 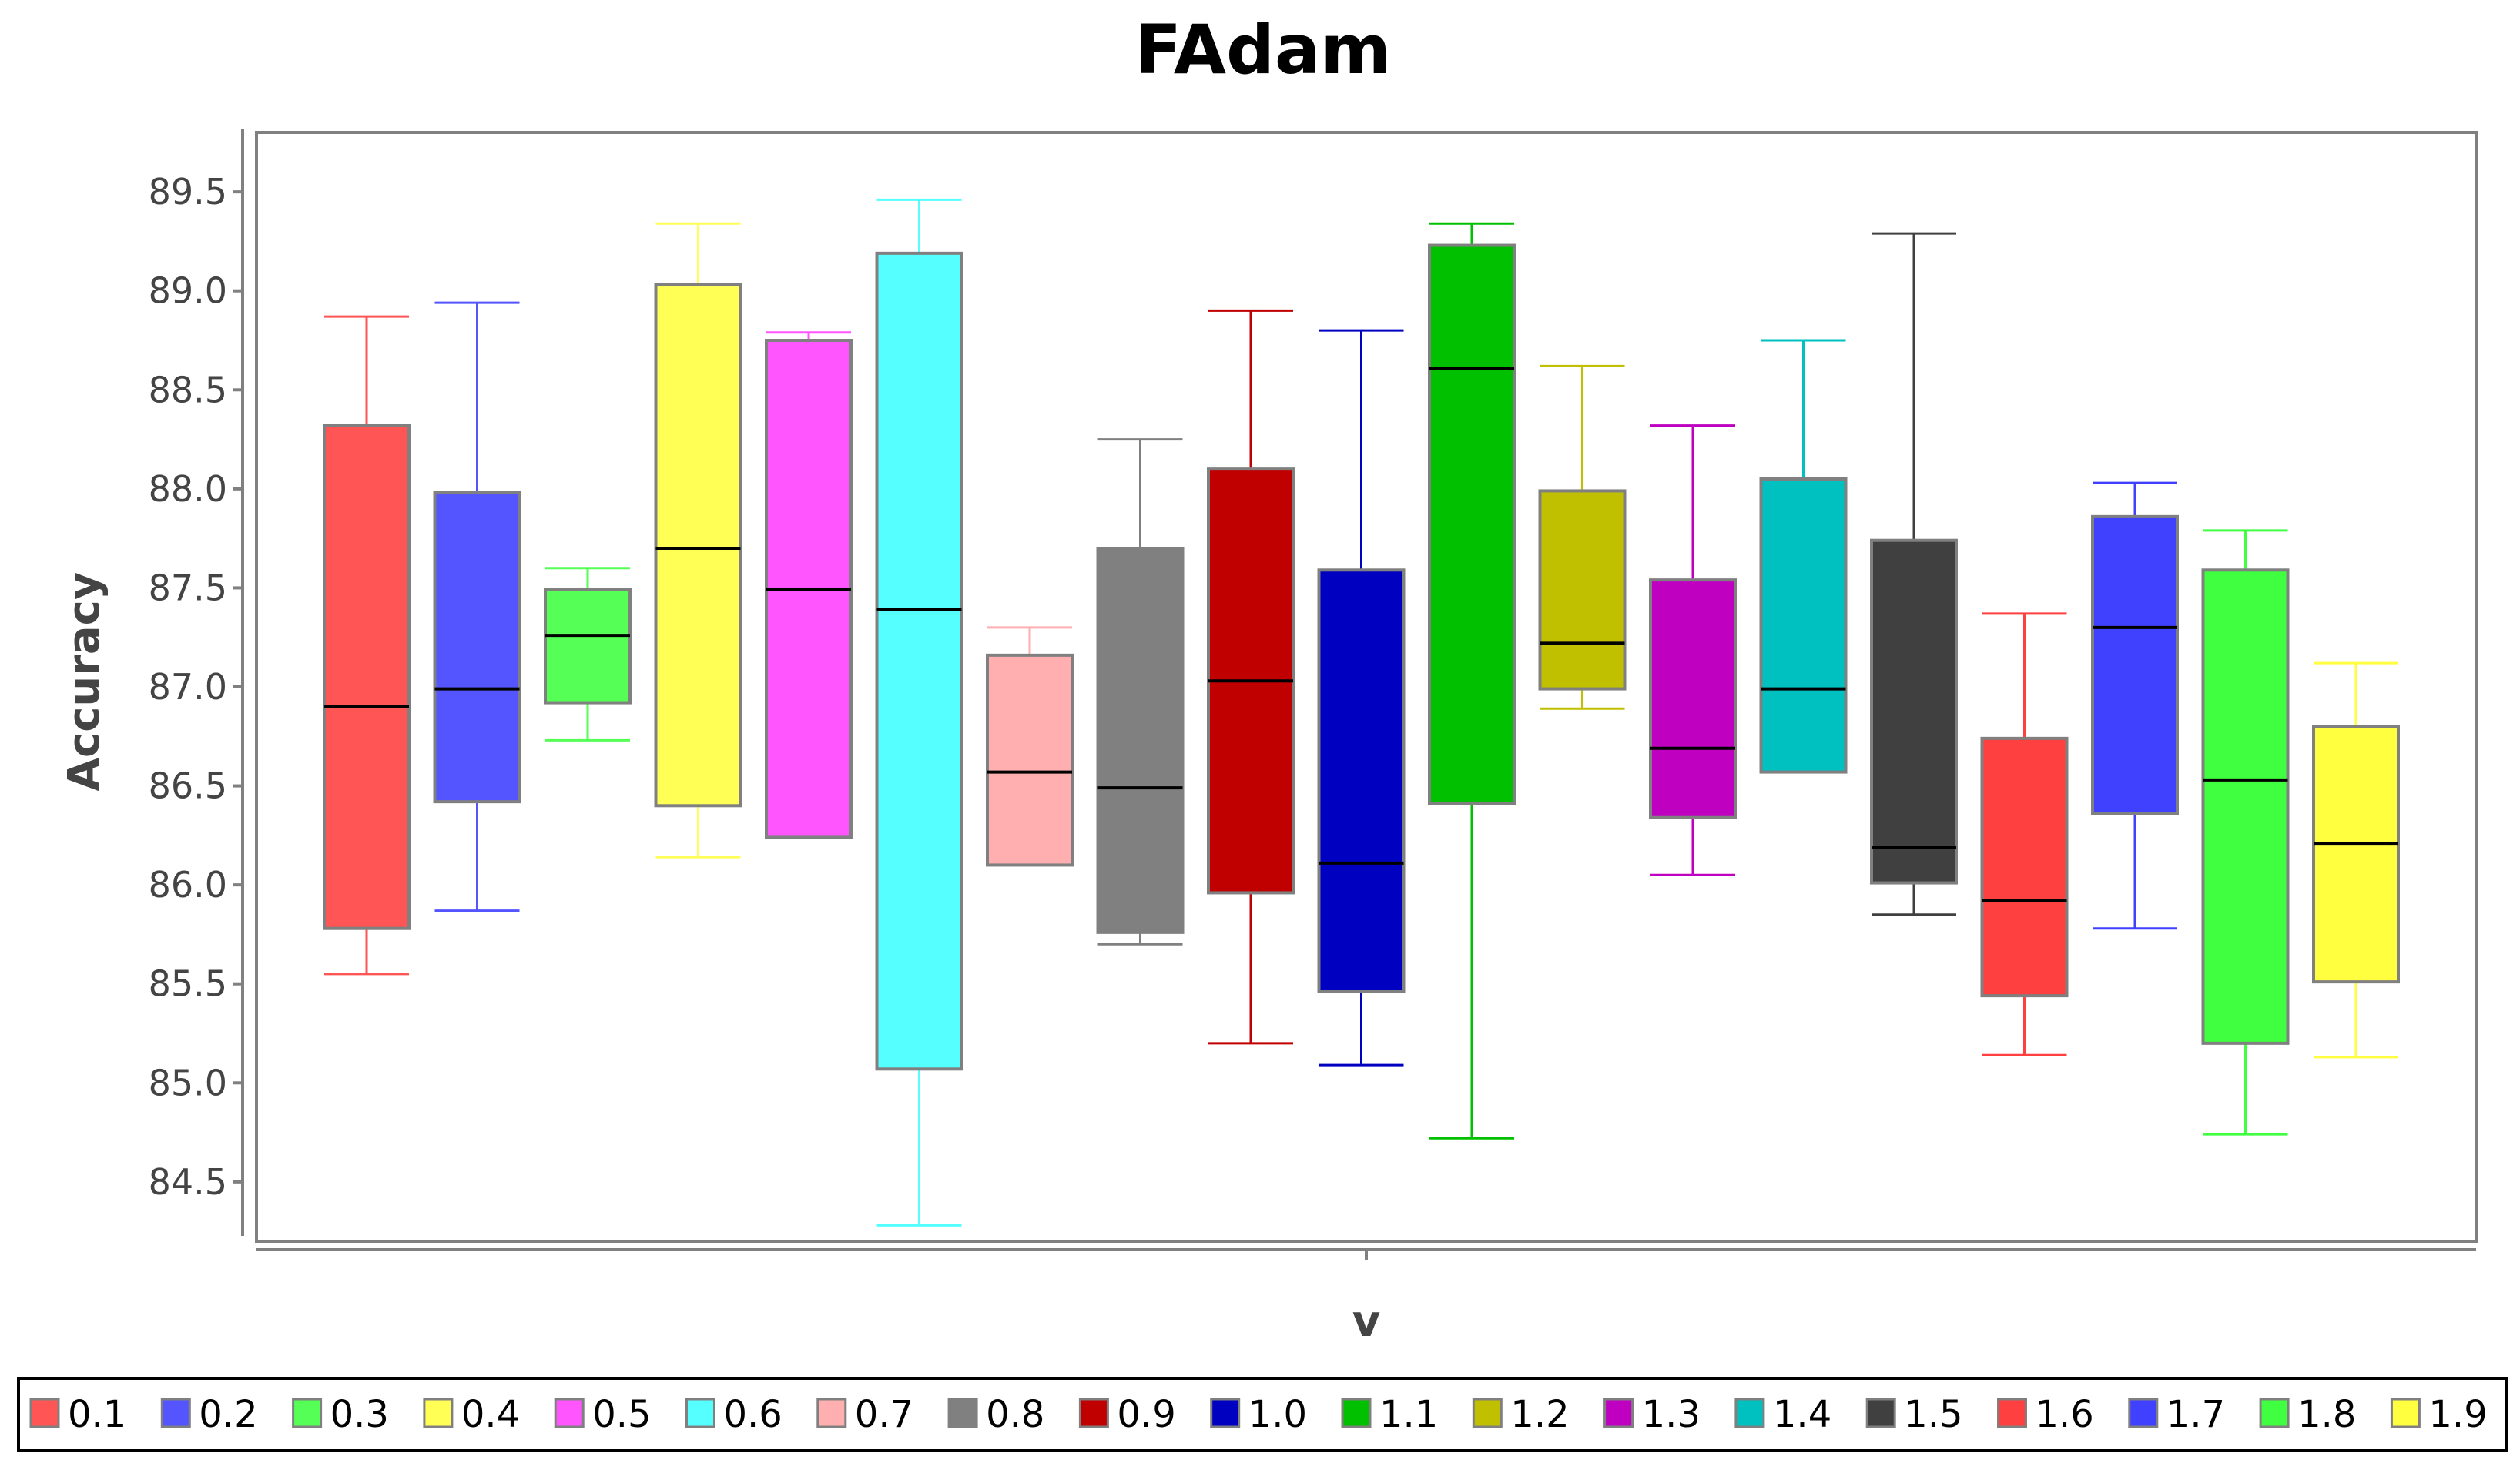 I want to click on y-tick-label: 88.5, so click(x=188, y=389).